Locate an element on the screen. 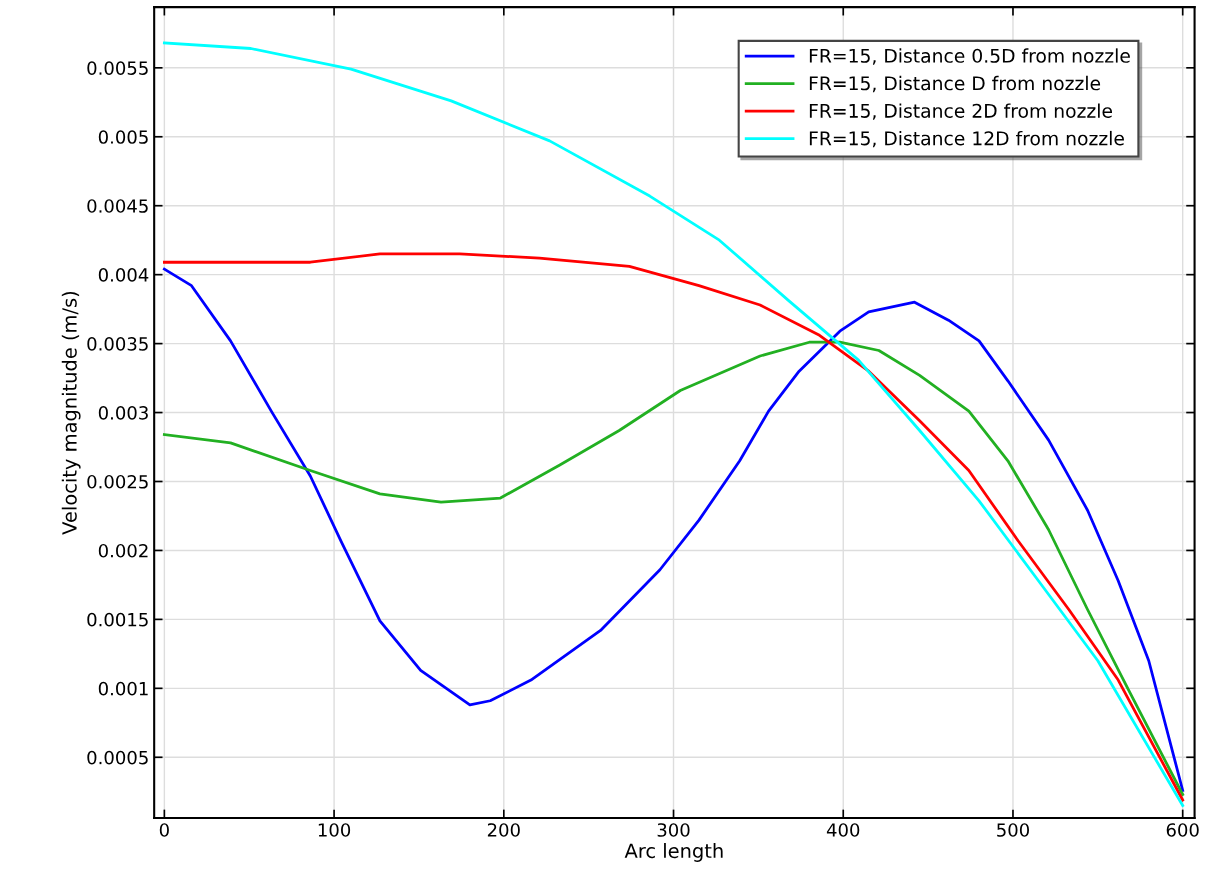 This screenshot has height=892, width=1214. y-axis-title: Velocity magnitude (m/s) is located at coordinates (71, 413).